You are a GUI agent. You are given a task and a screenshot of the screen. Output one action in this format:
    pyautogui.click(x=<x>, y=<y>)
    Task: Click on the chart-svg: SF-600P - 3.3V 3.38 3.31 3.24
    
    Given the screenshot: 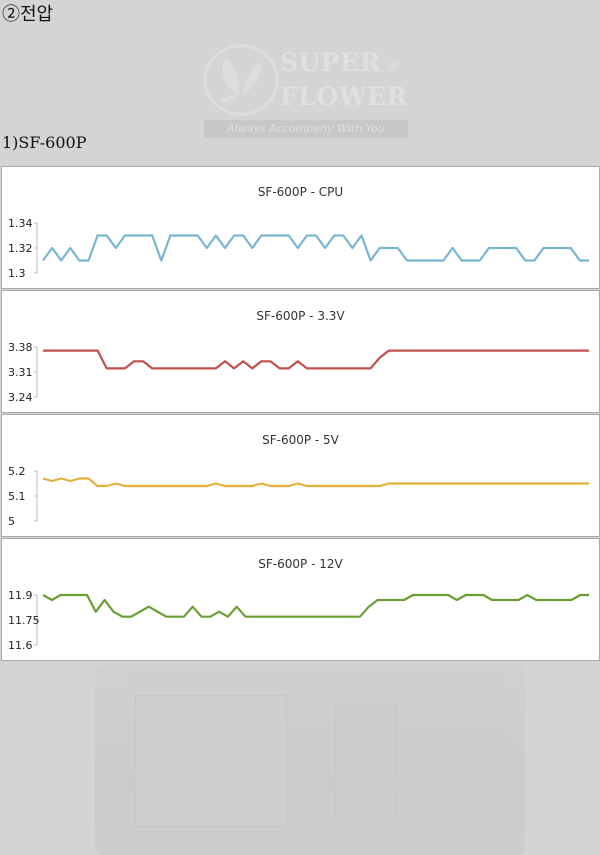 What is the action you would take?
    pyautogui.click(x=298, y=356)
    